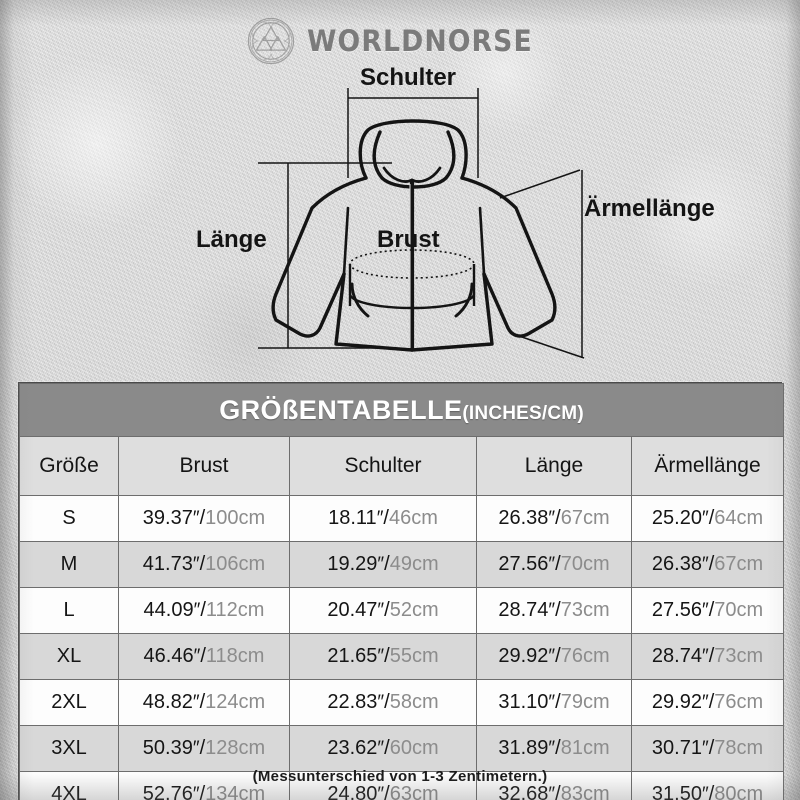 The height and width of the screenshot is (800, 800). What do you see at coordinates (168, 656) in the screenshot?
I see `value-inches: 46.46` at bounding box center [168, 656].